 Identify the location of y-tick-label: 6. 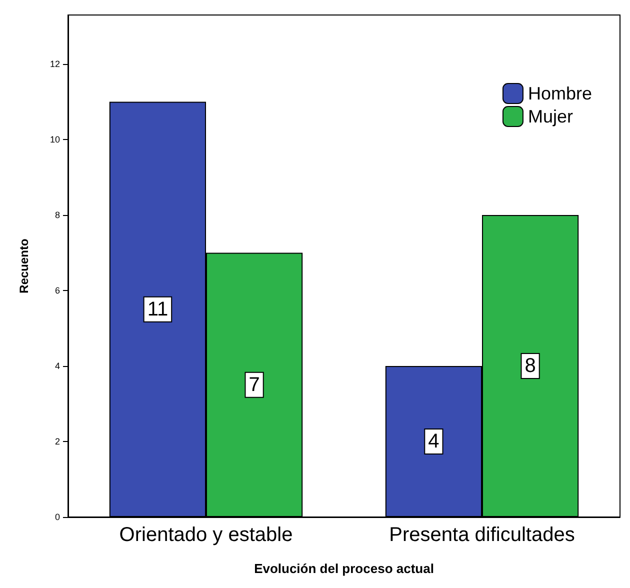
(57, 291).